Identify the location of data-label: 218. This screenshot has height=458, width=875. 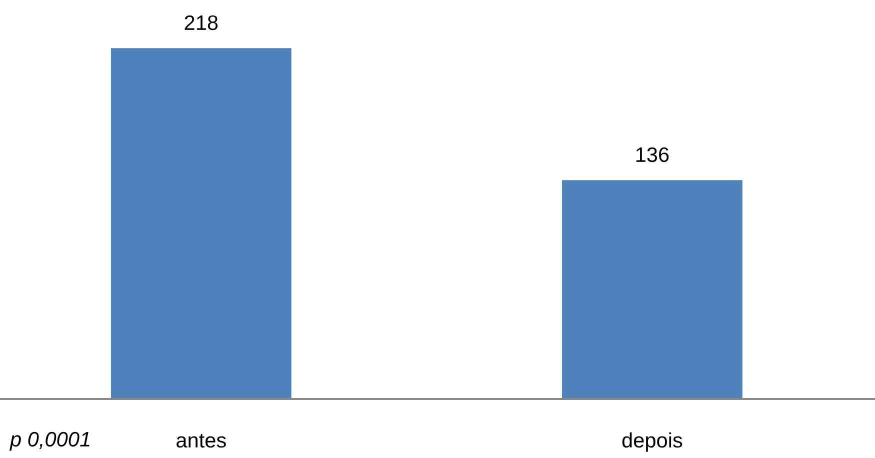
(201, 22).